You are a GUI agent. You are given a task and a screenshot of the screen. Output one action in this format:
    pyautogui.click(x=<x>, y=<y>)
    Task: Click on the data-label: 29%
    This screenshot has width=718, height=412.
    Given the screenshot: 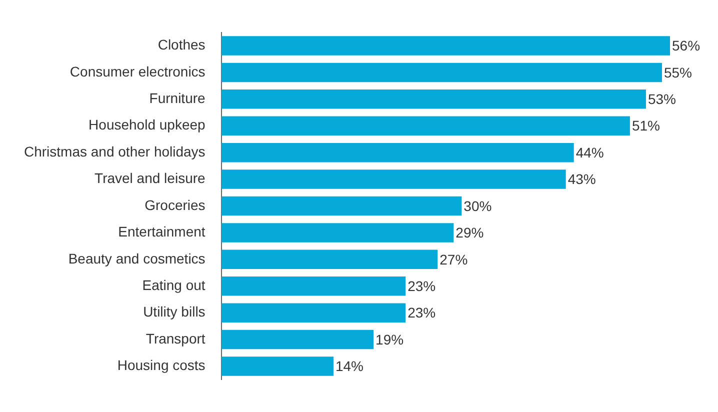 What is the action you would take?
    pyautogui.click(x=470, y=232)
    